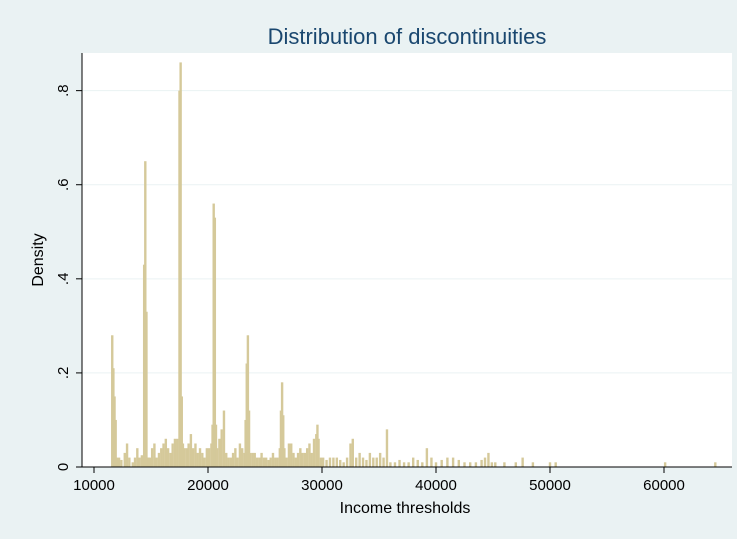 This screenshot has height=539, width=737. Describe the element at coordinates (664, 485) in the screenshot. I see `x-tick-label: 60000` at that location.